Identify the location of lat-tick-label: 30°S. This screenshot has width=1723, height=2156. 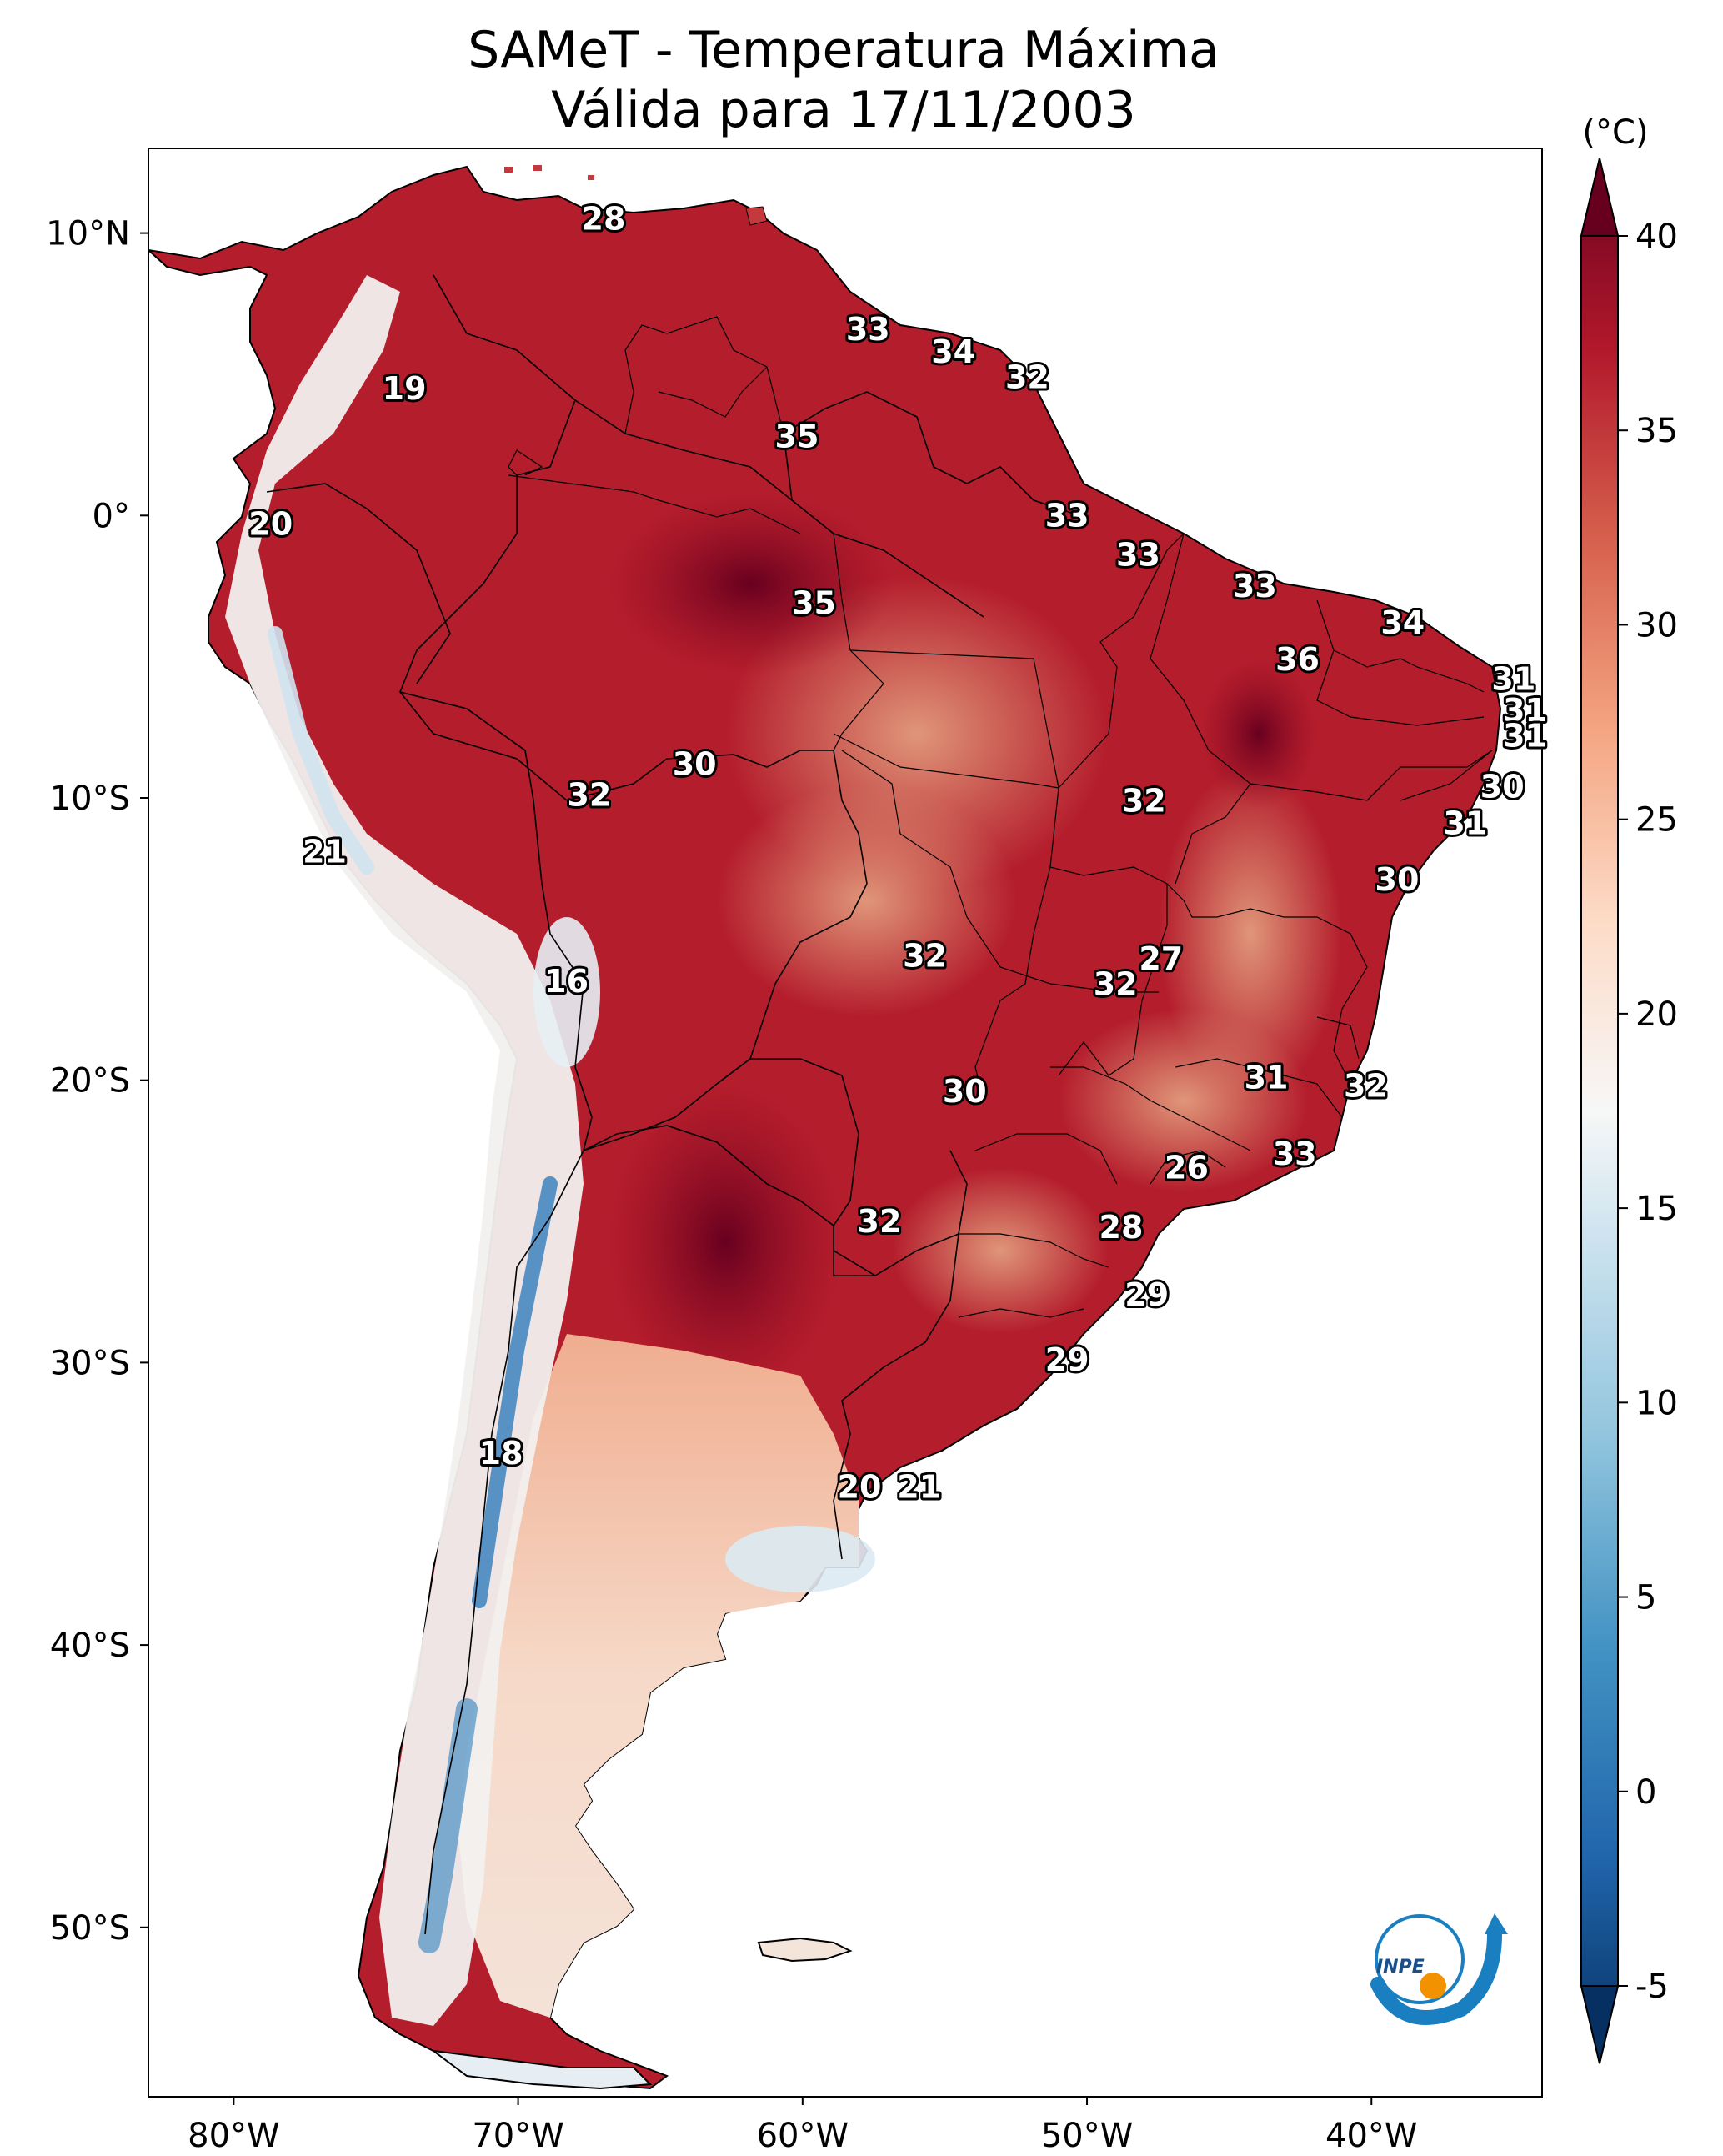
(90, 1363).